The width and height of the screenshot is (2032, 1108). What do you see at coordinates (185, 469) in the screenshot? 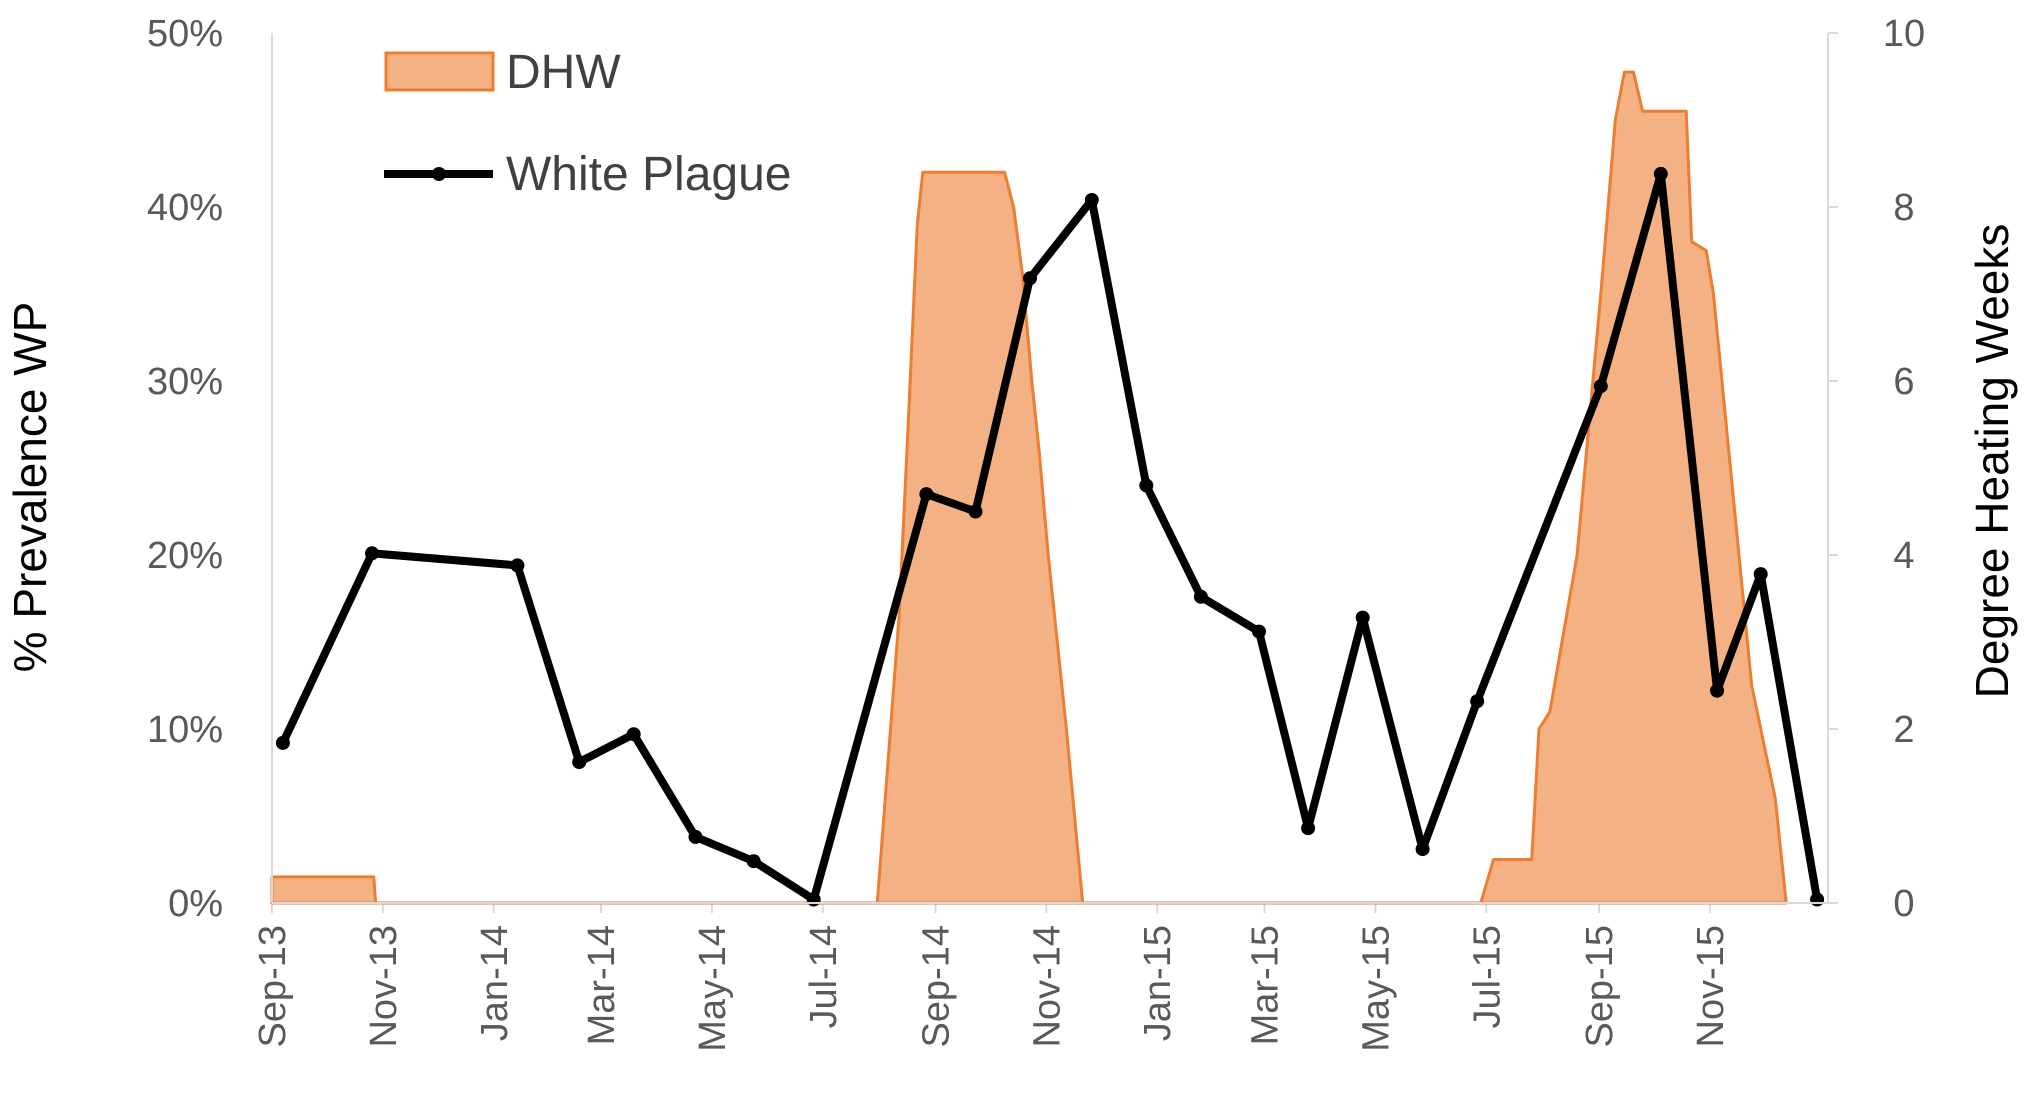
I see `left-axis-ticks: 0% 10% 20% 30% 40% 50%` at bounding box center [185, 469].